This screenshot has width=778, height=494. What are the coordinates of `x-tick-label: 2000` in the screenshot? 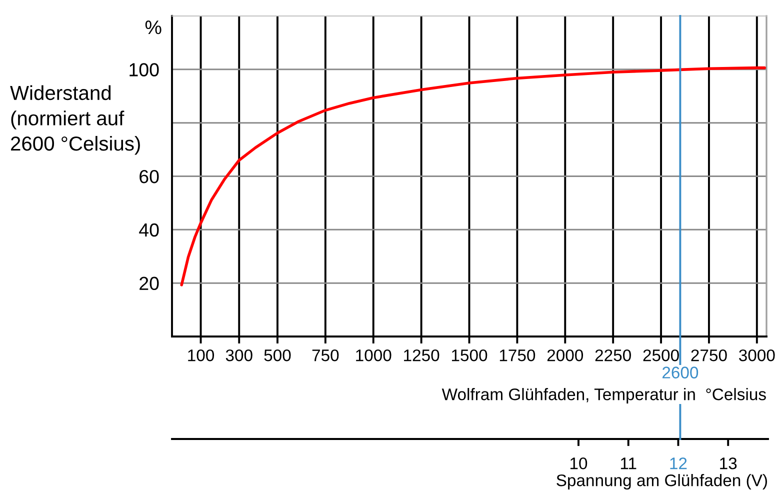 It's located at (565, 355).